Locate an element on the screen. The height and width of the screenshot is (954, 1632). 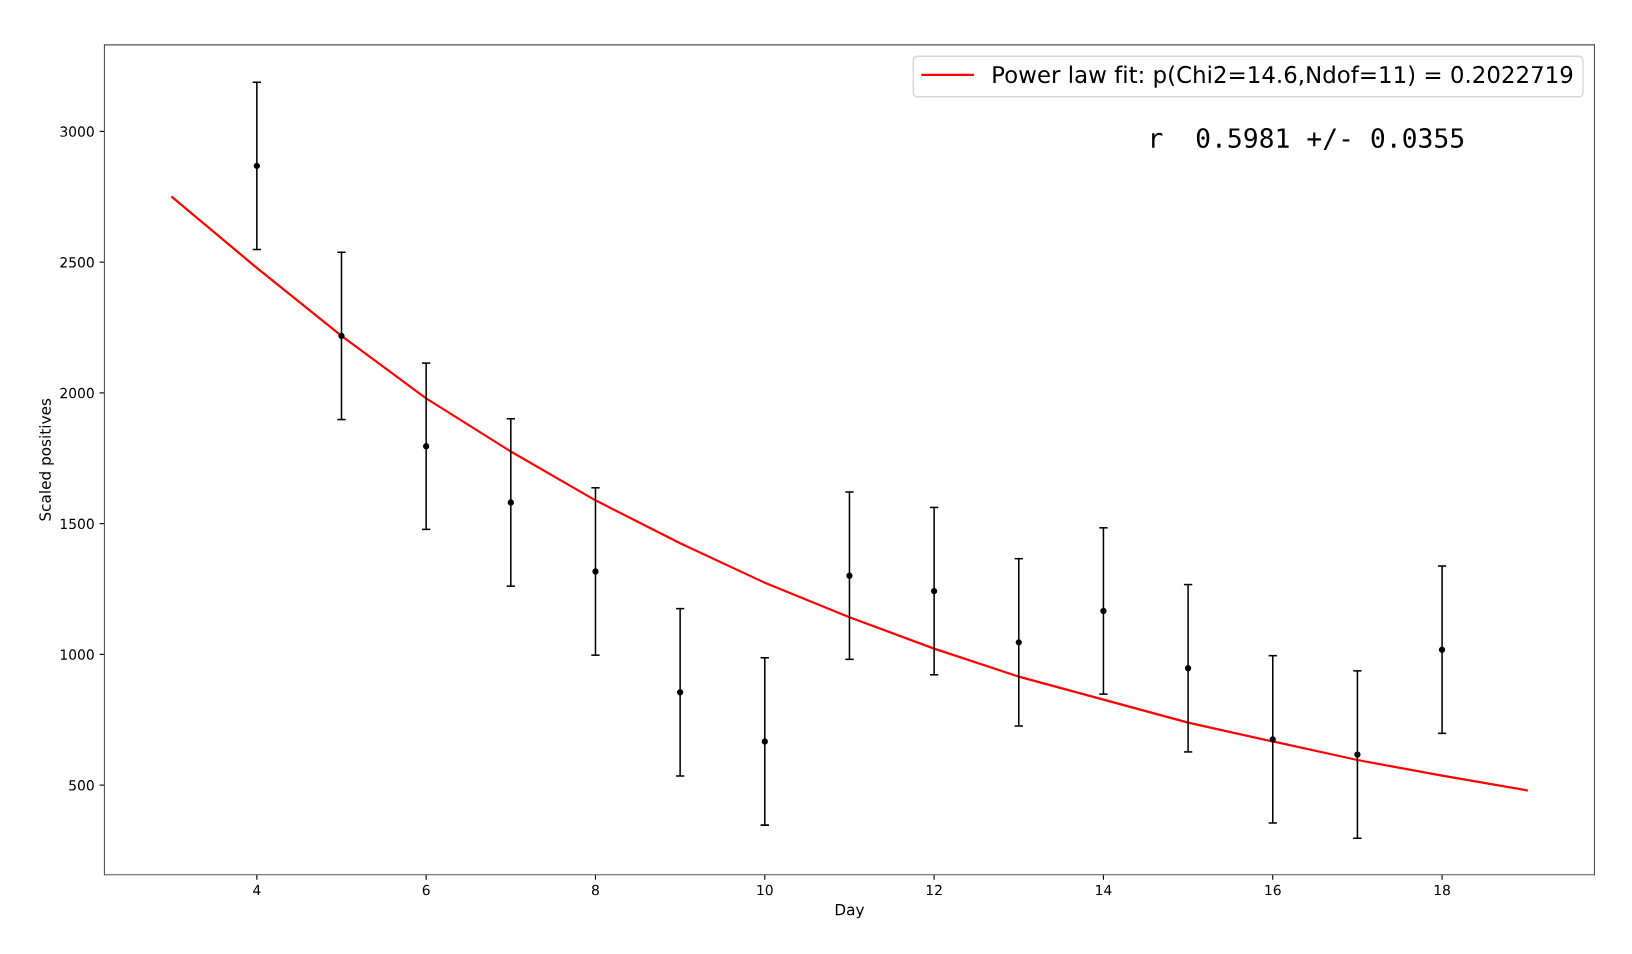
y-tick-label: 2000 is located at coordinates (77, 393).